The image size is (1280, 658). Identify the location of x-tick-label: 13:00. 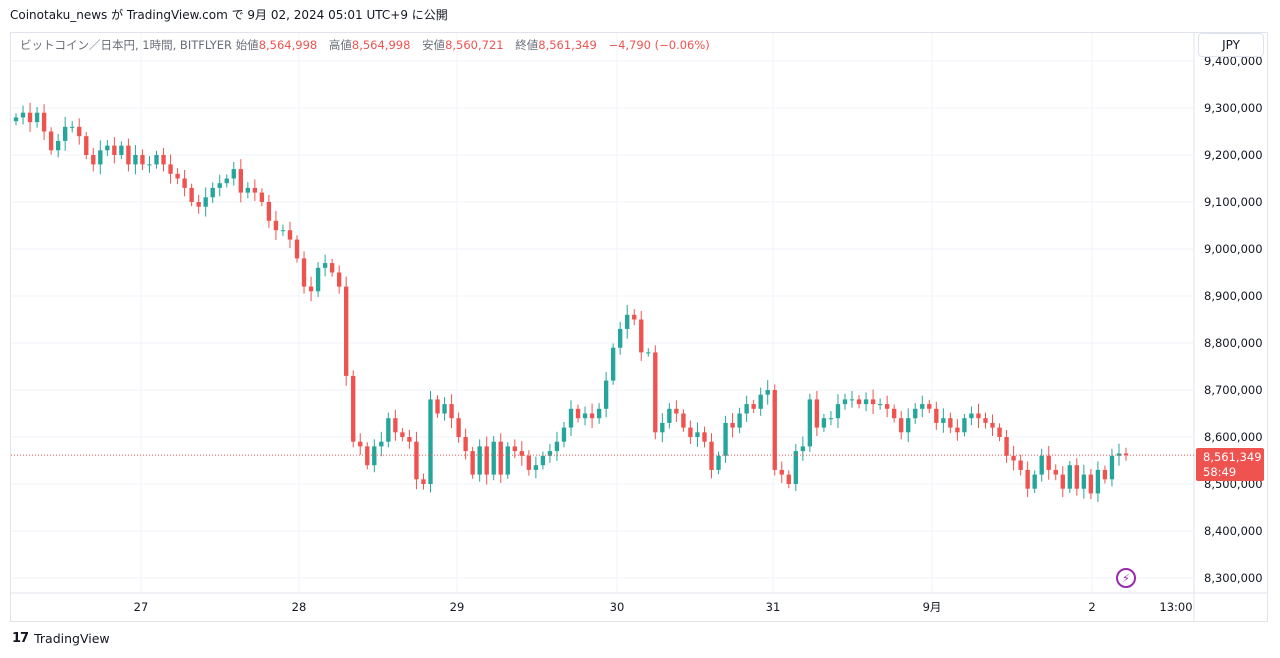
(1175, 607).